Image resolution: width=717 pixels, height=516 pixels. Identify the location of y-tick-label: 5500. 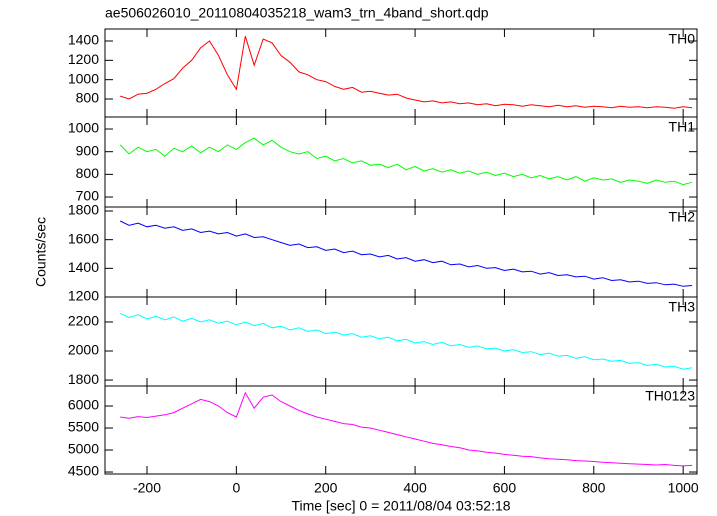
(83, 427).